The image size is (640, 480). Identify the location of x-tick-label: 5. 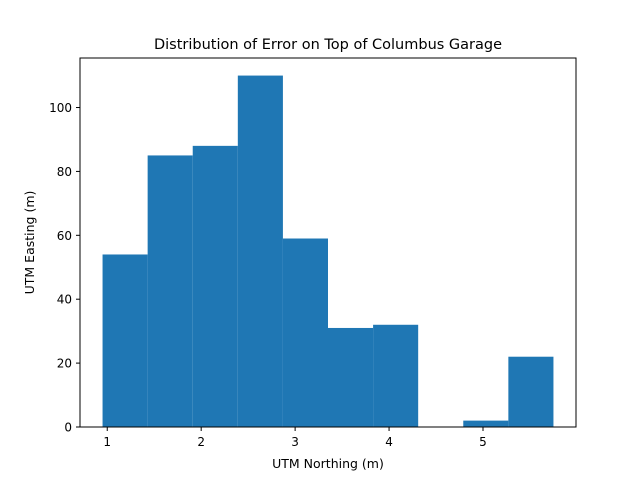
(483, 442).